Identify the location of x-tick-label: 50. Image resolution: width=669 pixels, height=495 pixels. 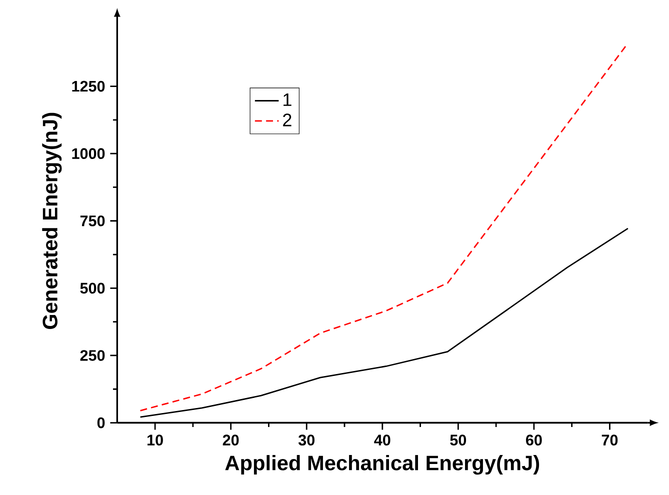
(458, 440).